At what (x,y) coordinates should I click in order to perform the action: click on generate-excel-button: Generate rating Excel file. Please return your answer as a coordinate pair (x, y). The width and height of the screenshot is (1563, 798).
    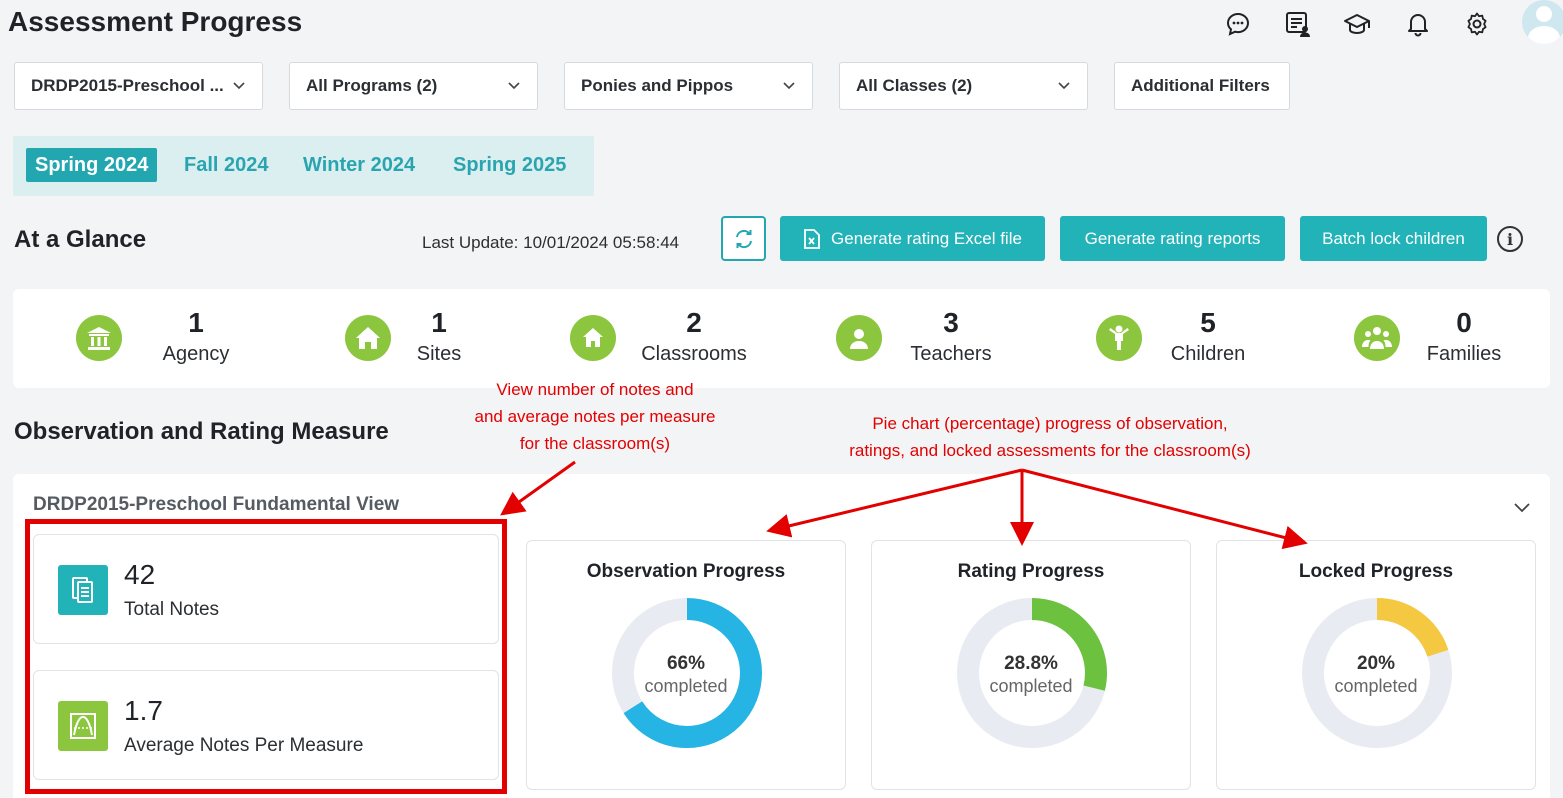
    Looking at the image, I should click on (912, 238).